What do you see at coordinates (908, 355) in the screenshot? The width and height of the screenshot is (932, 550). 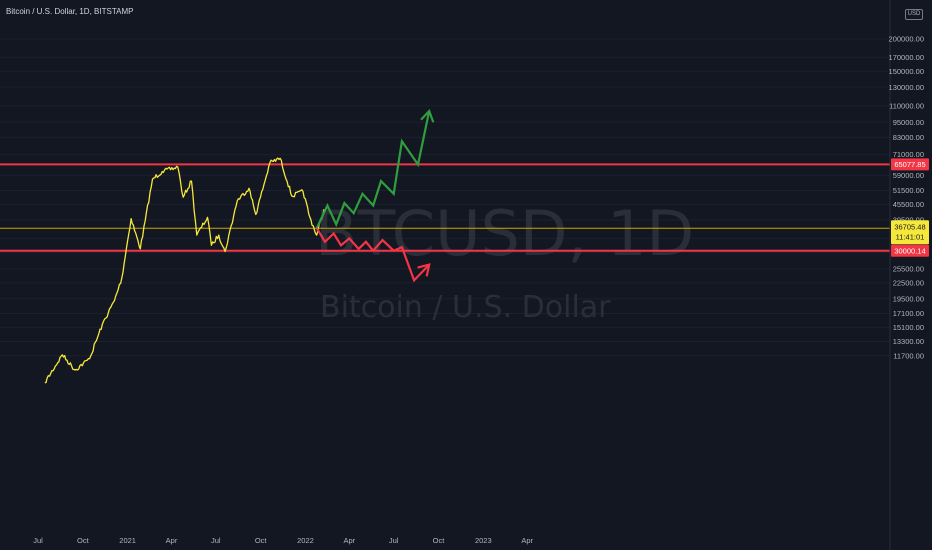 I see `y-tick-label: 11700.00` at bounding box center [908, 355].